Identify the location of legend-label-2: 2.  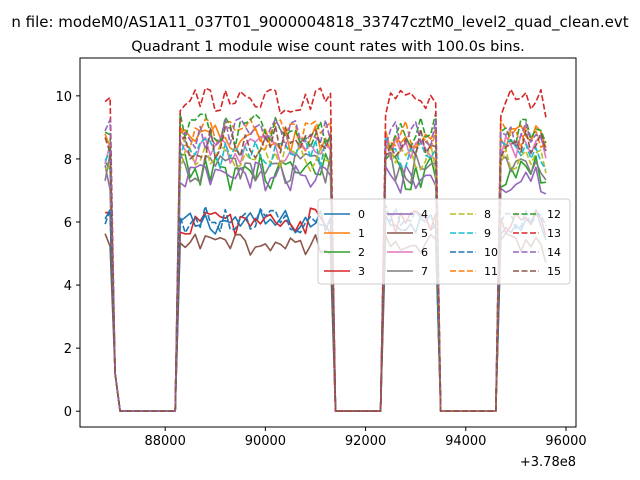
(361, 252).